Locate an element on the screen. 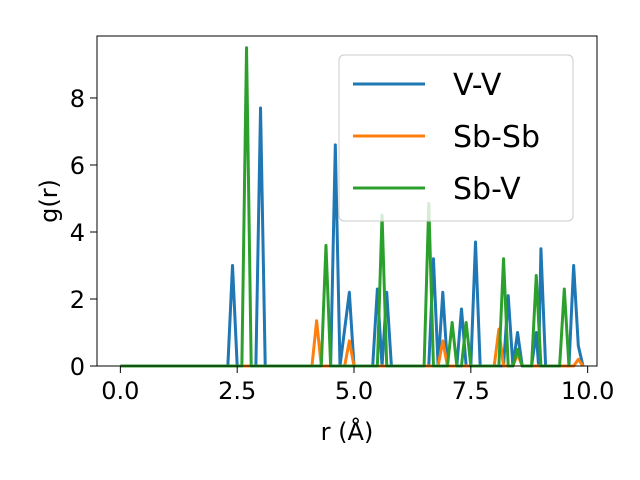 The width and height of the screenshot is (640, 480). x-tick-label: 2.5 is located at coordinates (237, 391).